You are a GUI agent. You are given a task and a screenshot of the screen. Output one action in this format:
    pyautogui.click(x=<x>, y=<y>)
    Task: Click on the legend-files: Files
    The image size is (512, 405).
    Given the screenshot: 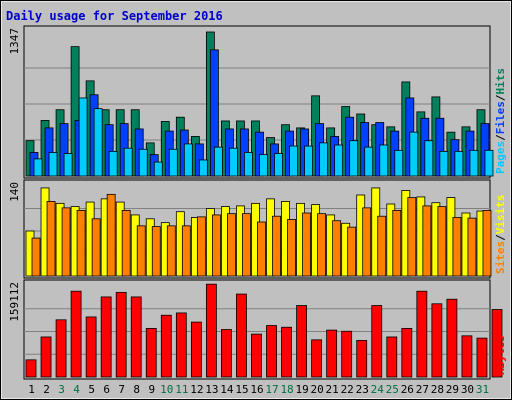 What is the action you would take?
    pyautogui.click(x=500, y=117)
    